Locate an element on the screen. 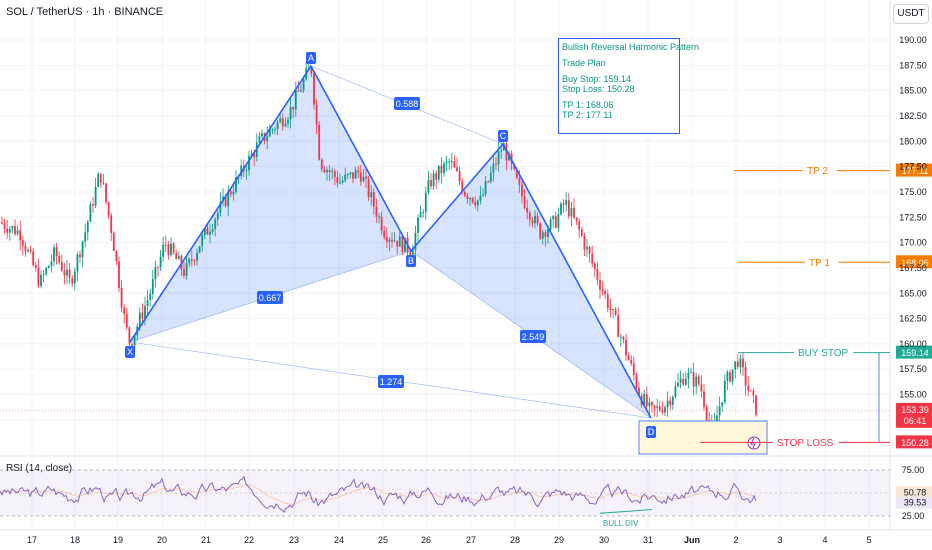 Image resolution: width=932 pixels, height=550 pixels. level-label-tp2: TP 2 is located at coordinates (817, 171).